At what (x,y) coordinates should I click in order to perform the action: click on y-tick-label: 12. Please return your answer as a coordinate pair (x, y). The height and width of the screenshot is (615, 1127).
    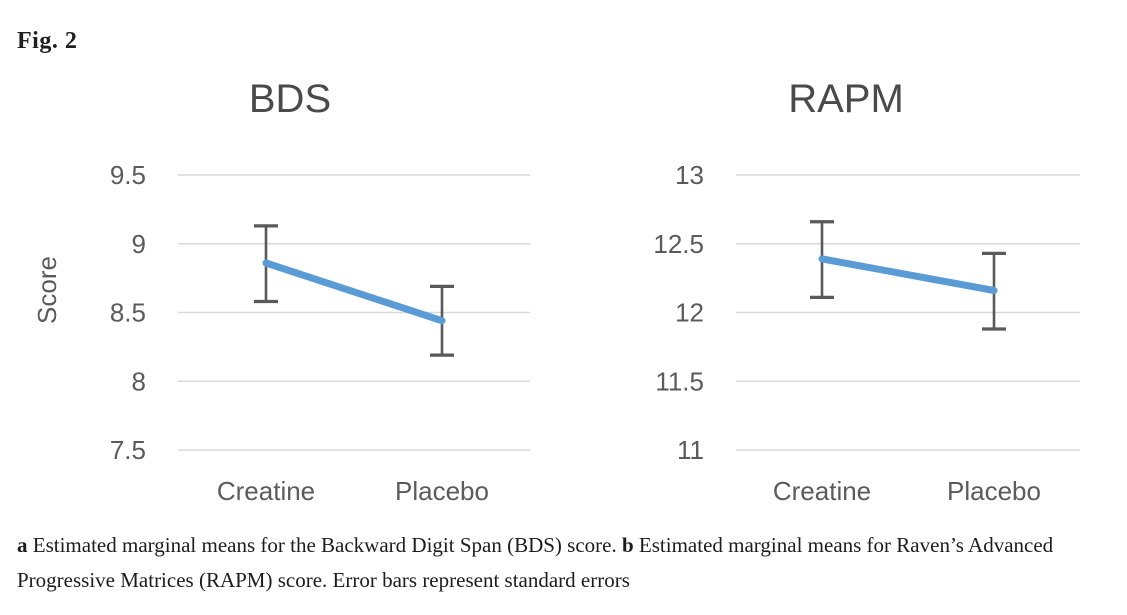
    Looking at the image, I should click on (689, 313).